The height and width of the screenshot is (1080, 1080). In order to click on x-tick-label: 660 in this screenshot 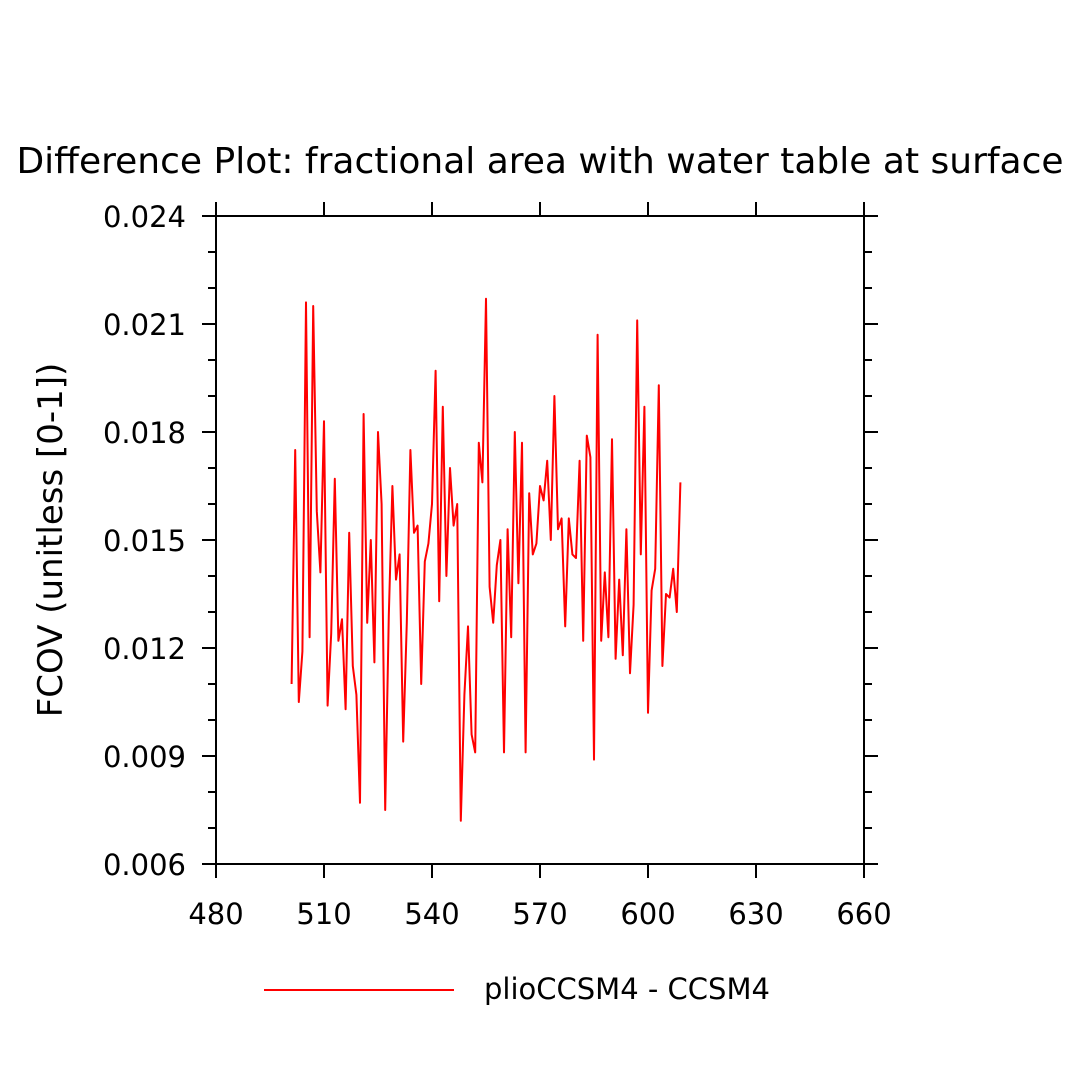, I will do `click(863, 914)`.